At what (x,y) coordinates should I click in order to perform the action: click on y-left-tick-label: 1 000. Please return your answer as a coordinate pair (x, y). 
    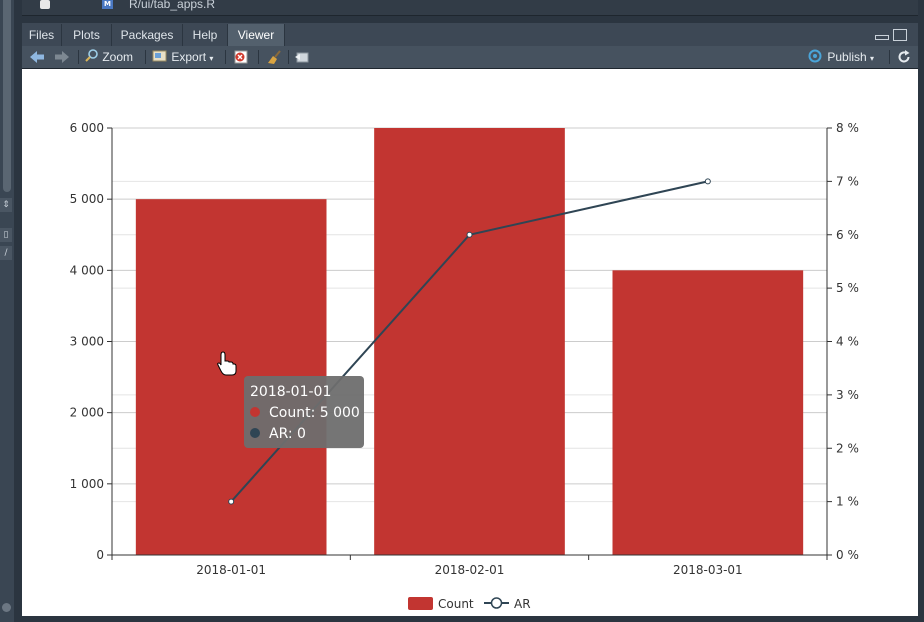
    Looking at the image, I should click on (87, 484).